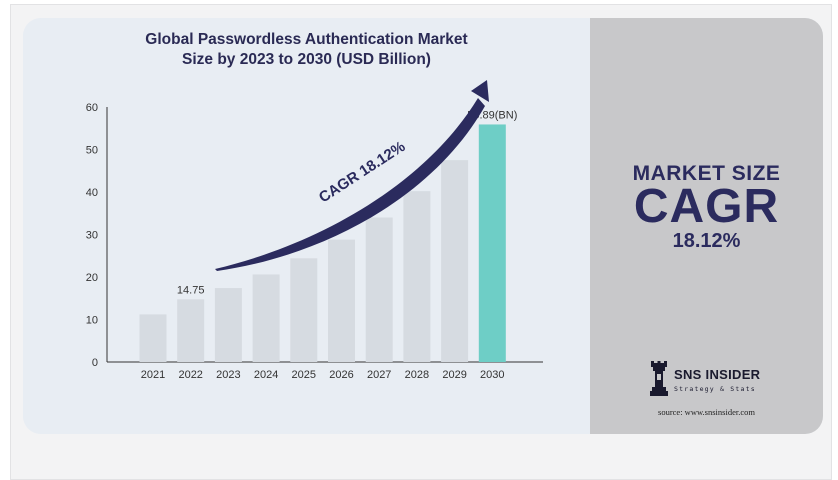 This screenshot has width=838, height=480. What do you see at coordinates (92, 108) in the screenshot?
I see `y-tick-label: 60` at bounding box center [92, 108].